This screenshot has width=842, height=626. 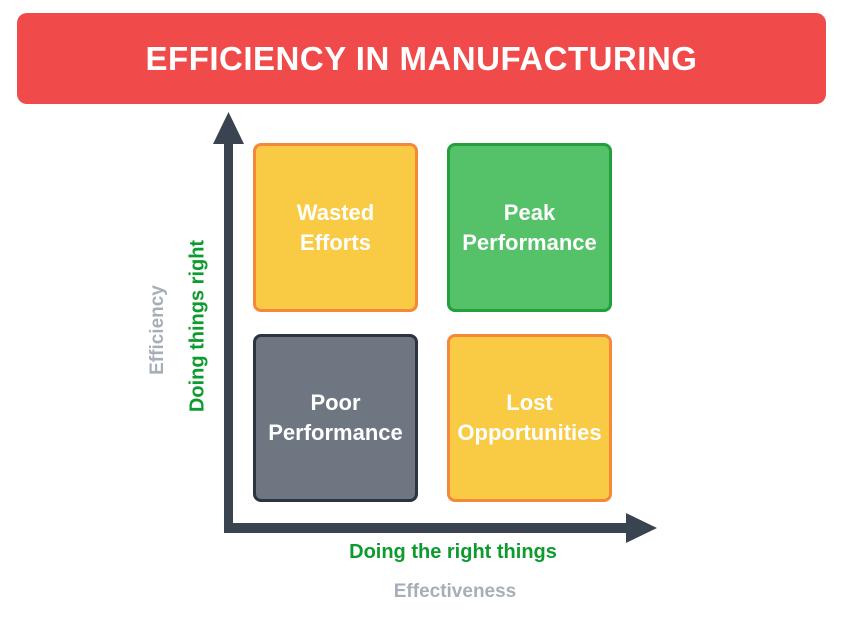 I want to click on axis-label-doing-the-right-things: Doing the right things, so click(x=453, y=552).